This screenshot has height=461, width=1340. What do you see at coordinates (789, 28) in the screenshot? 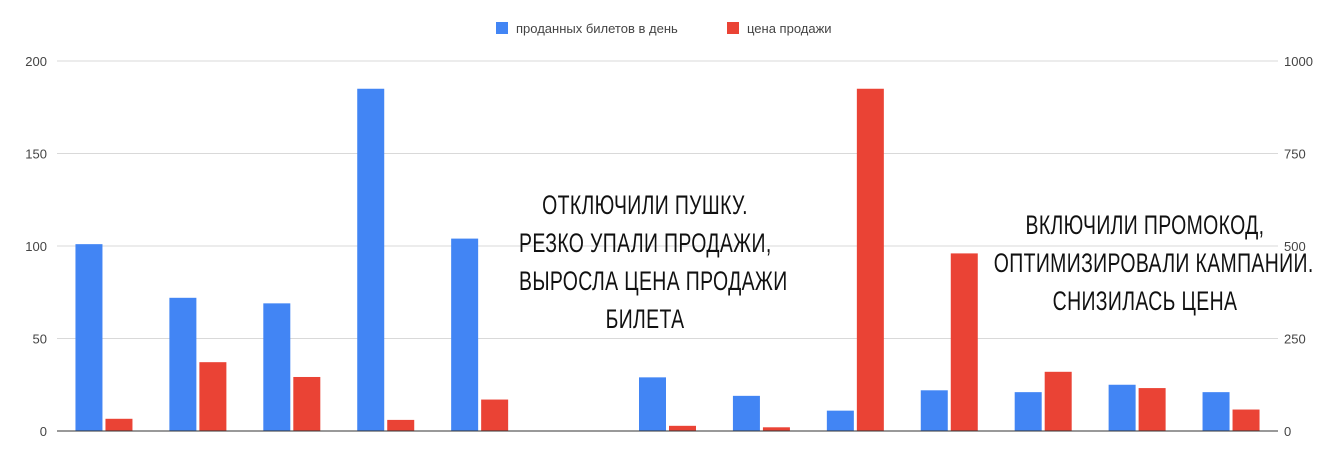
I see `legend-label-price: цена продажи` at bounding box center [789, 28].